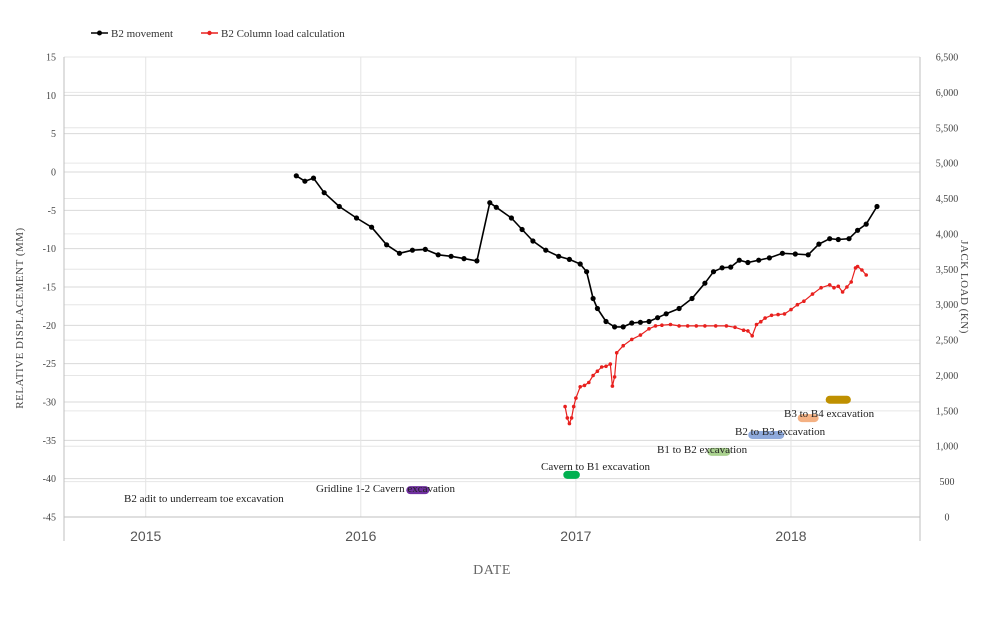  Describe the element at coordinates (49, 518) in the screenshot. I see `y-tick-label: -45` at that location.